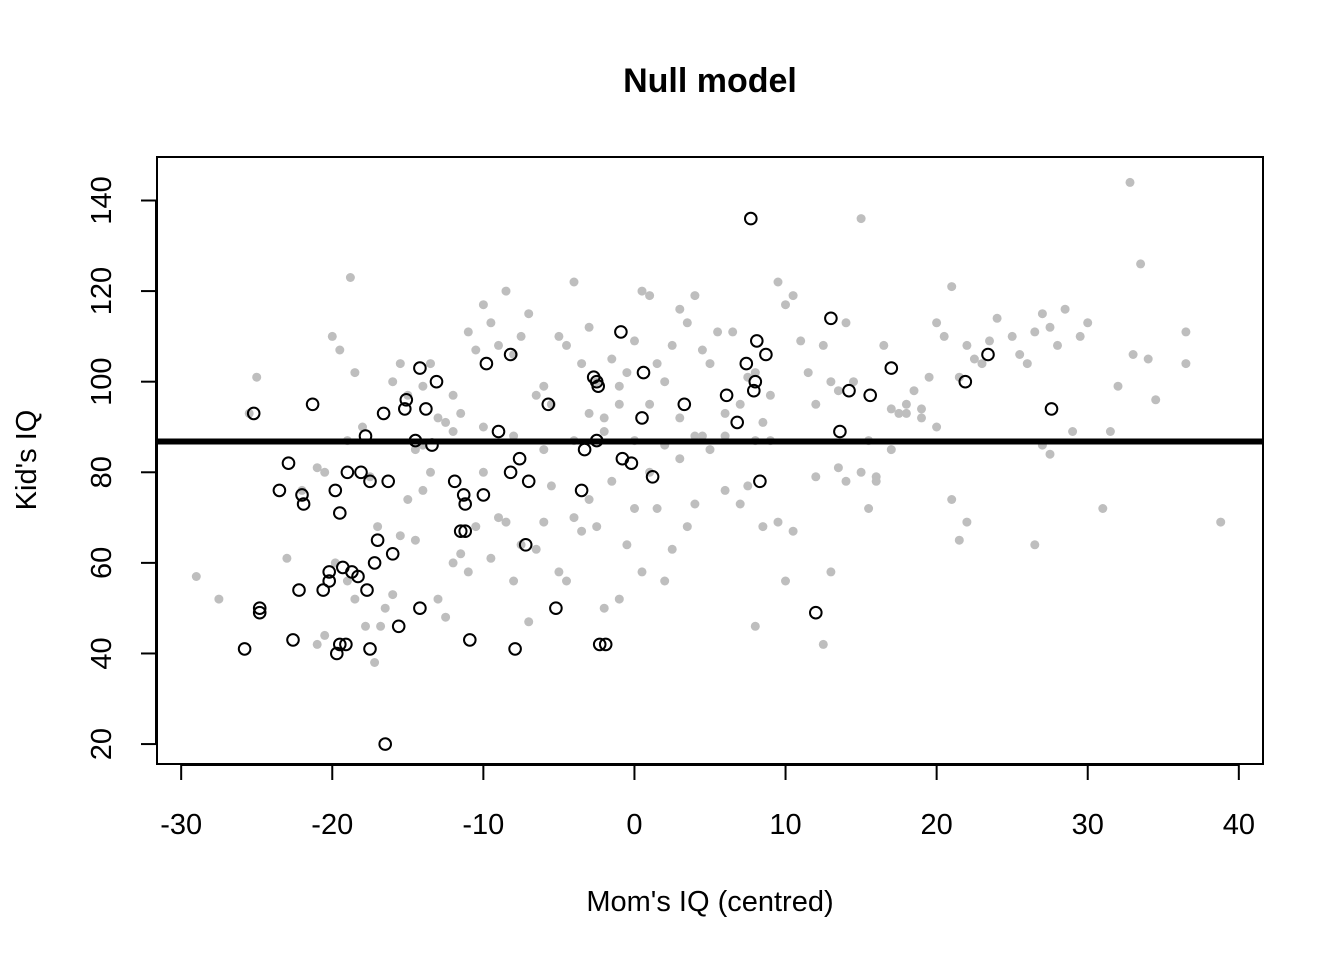 Image resolution: width=1344 pixels, height=960 pixels. I want to click on x-tick-label: 30, so click(1088, 825).